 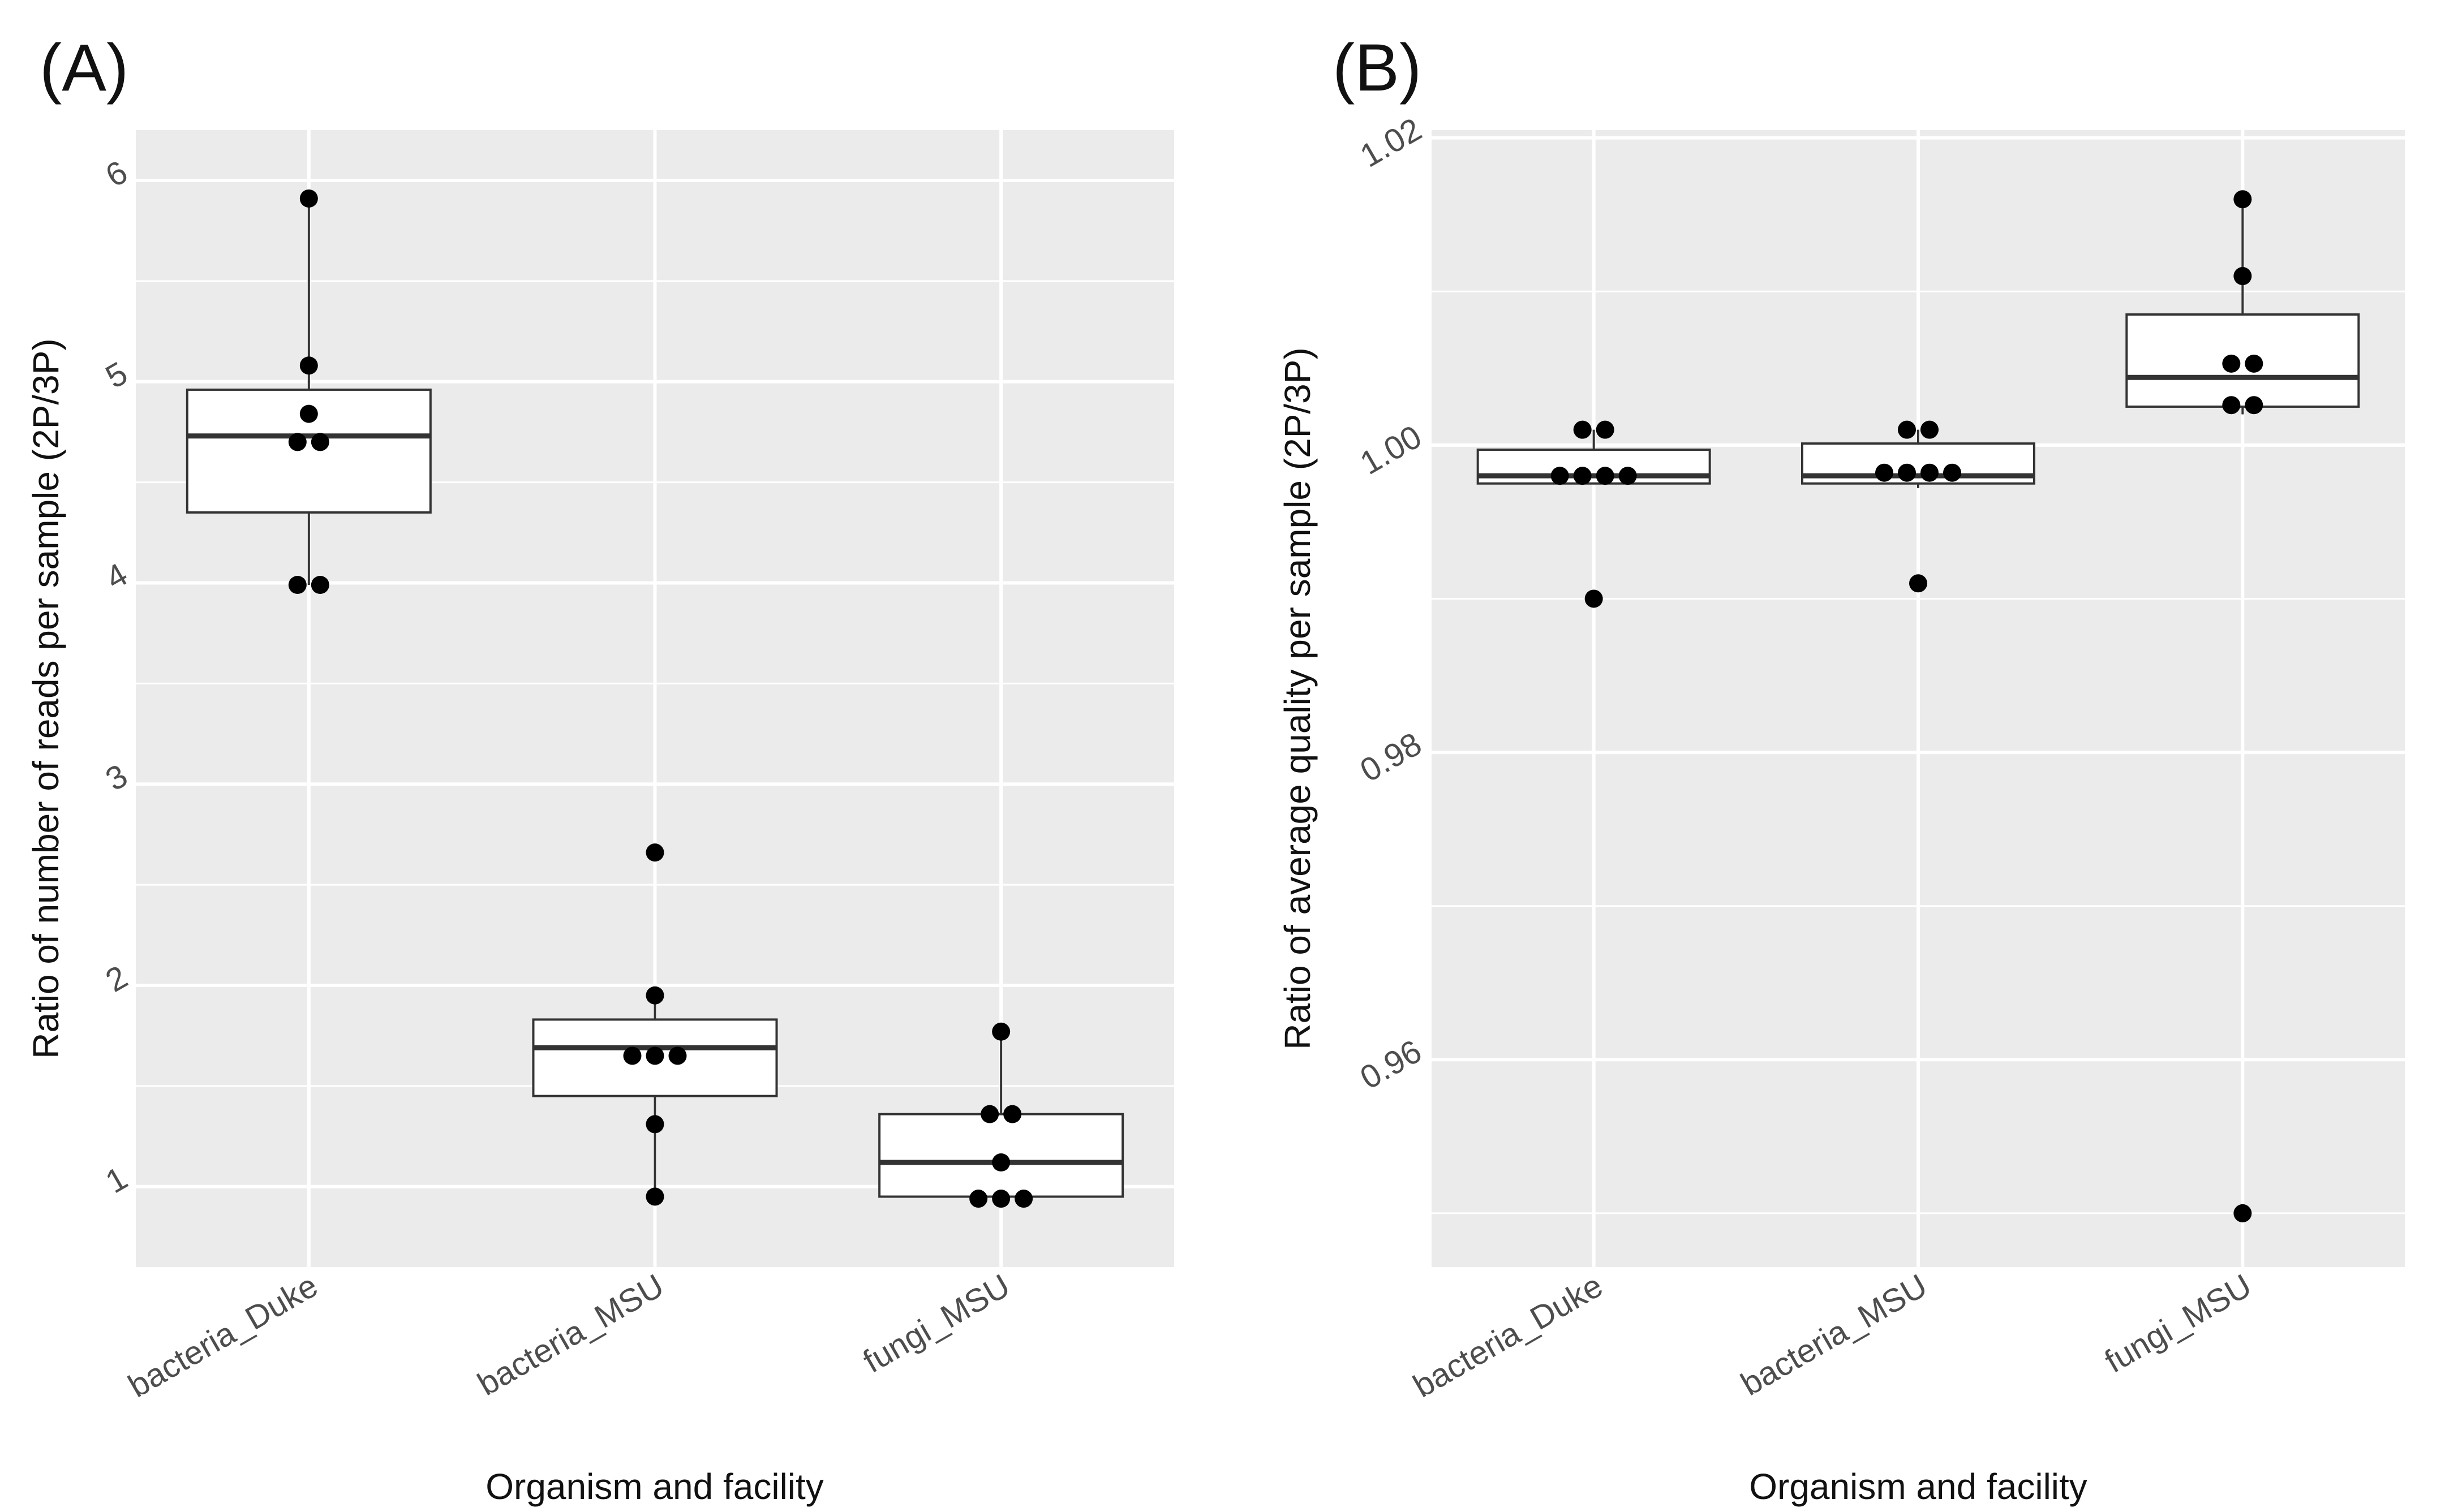 I want to click on y-tick-label: 1.02, so click(x=1391, y=143).